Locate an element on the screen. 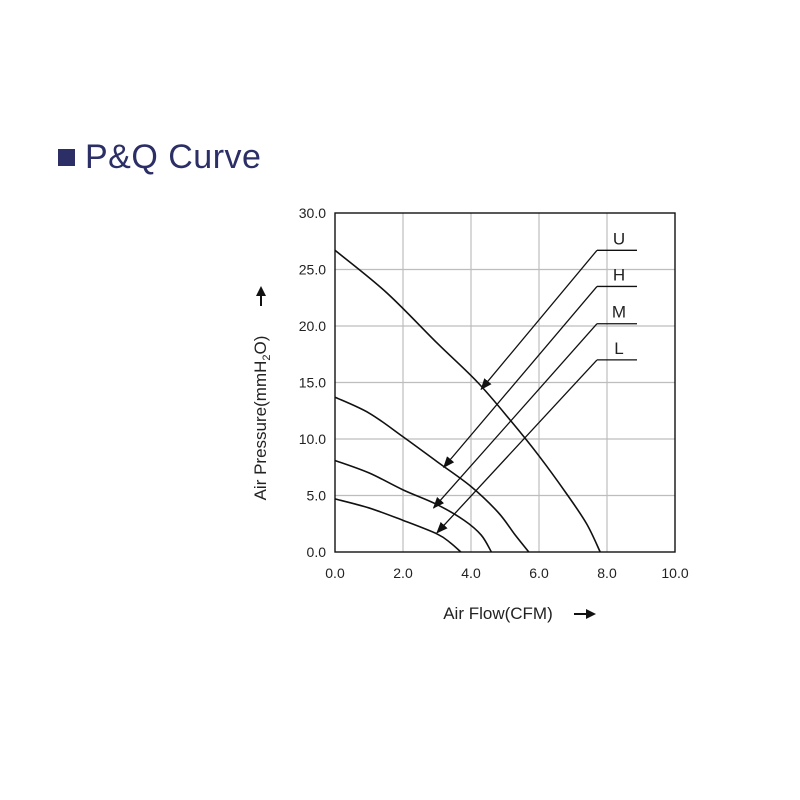  y-tick-label: 5.0 is located at coordinates (317, 496).